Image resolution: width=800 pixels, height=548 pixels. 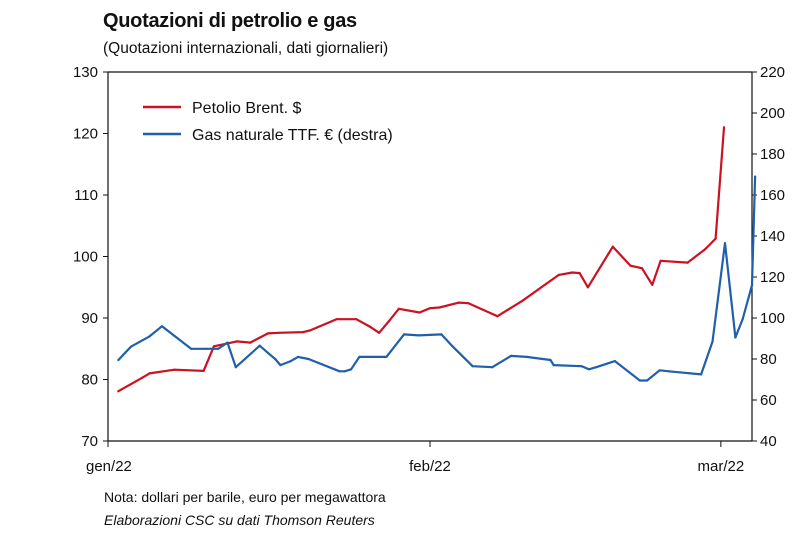 What do you see at coordinates (109, 466) in the screenshot?
I see `x-tick-label: gen/22` at bounding box center [109, 466].